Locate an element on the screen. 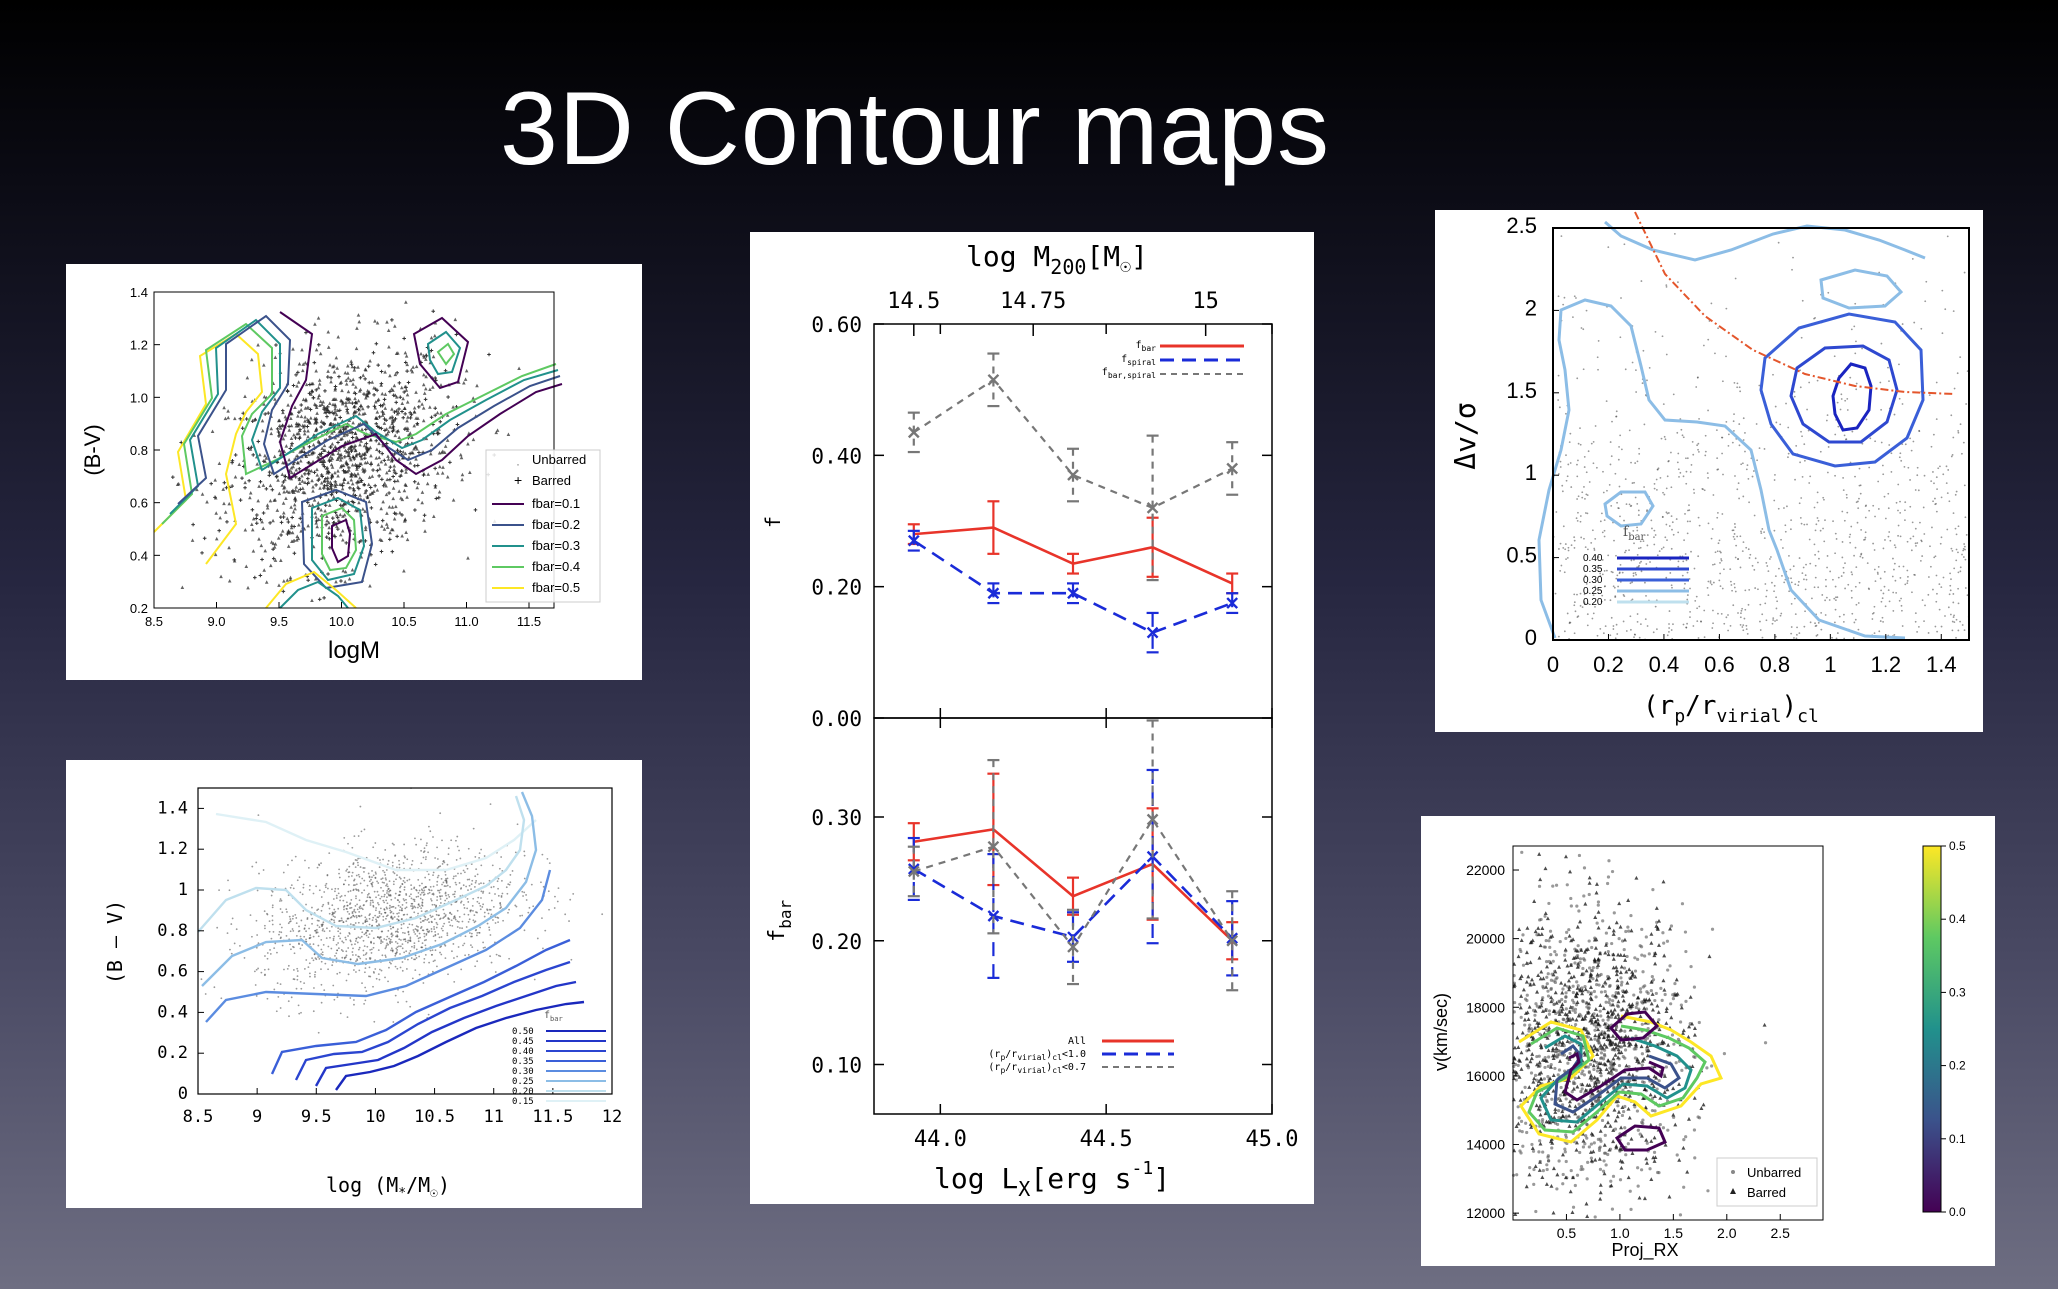  chart-d-x-tick-label: 12 is located at coordinates (612, 1117).